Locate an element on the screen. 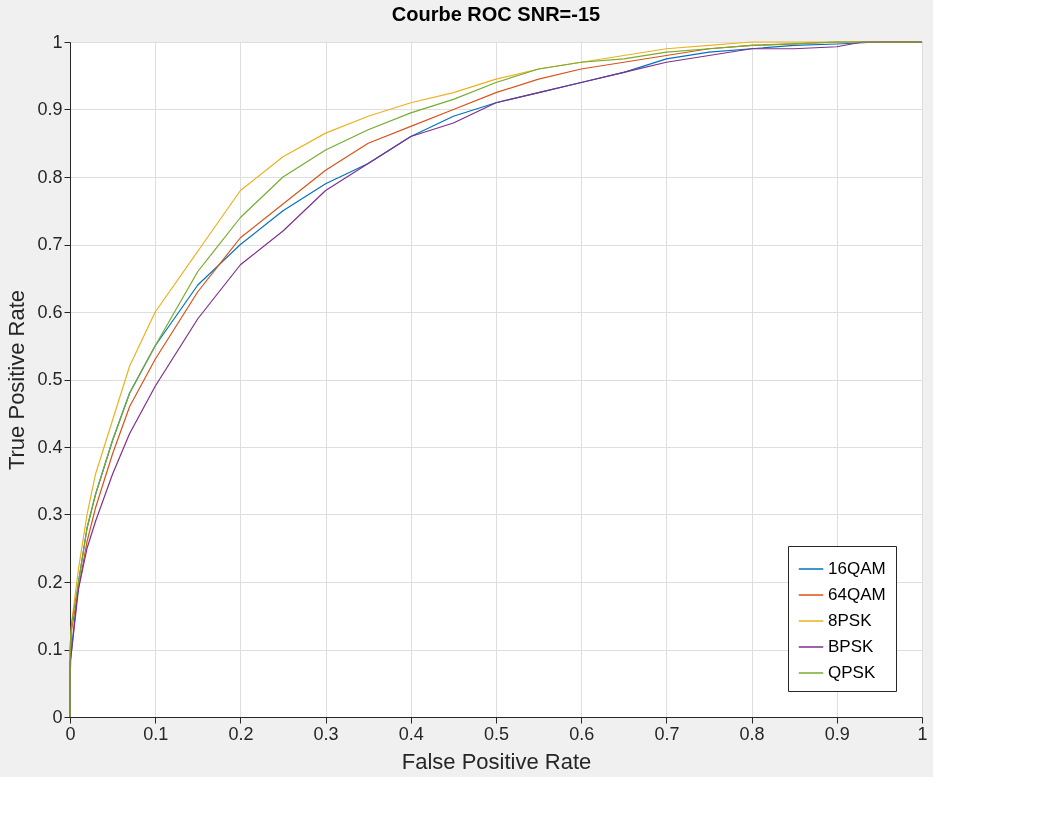 This screenshot has height=827, width=1061. x-tick-label: 1 is located at coordinates (922, 733).